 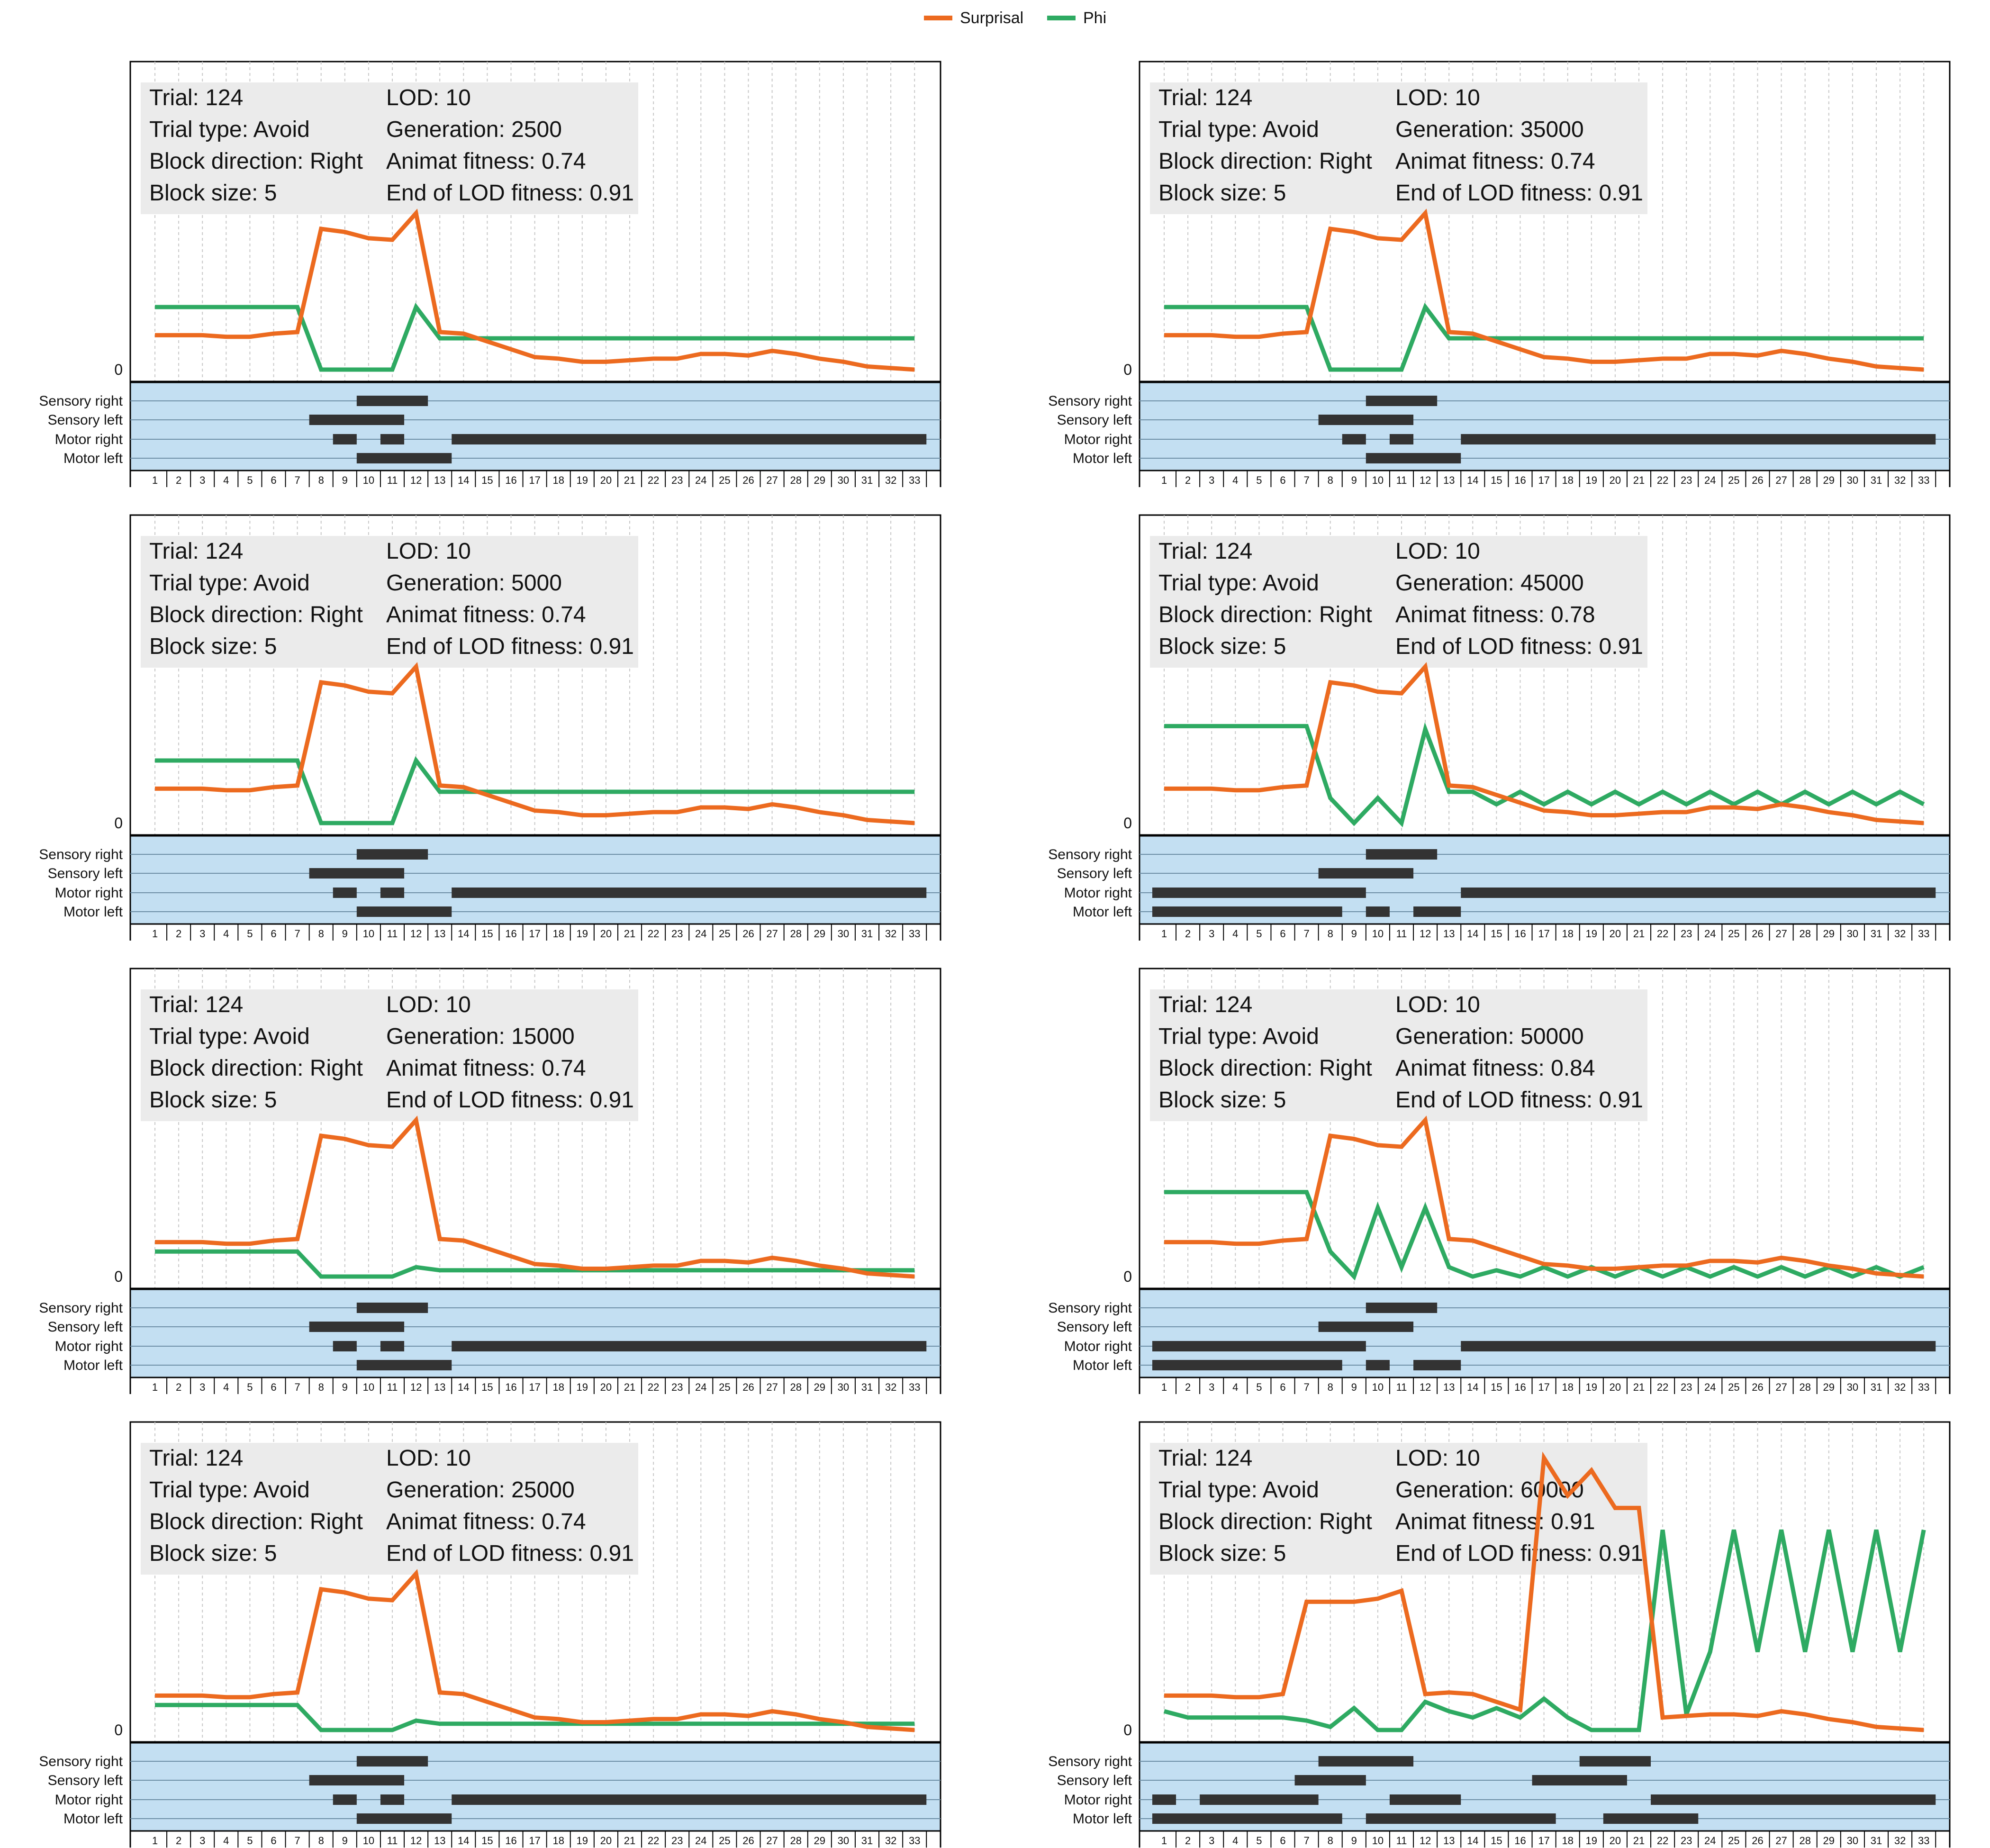 What do you see at coordinates (1354, 480) in the screenshot?
I see `tick-label: 9` at bounding box center [1354, 480].